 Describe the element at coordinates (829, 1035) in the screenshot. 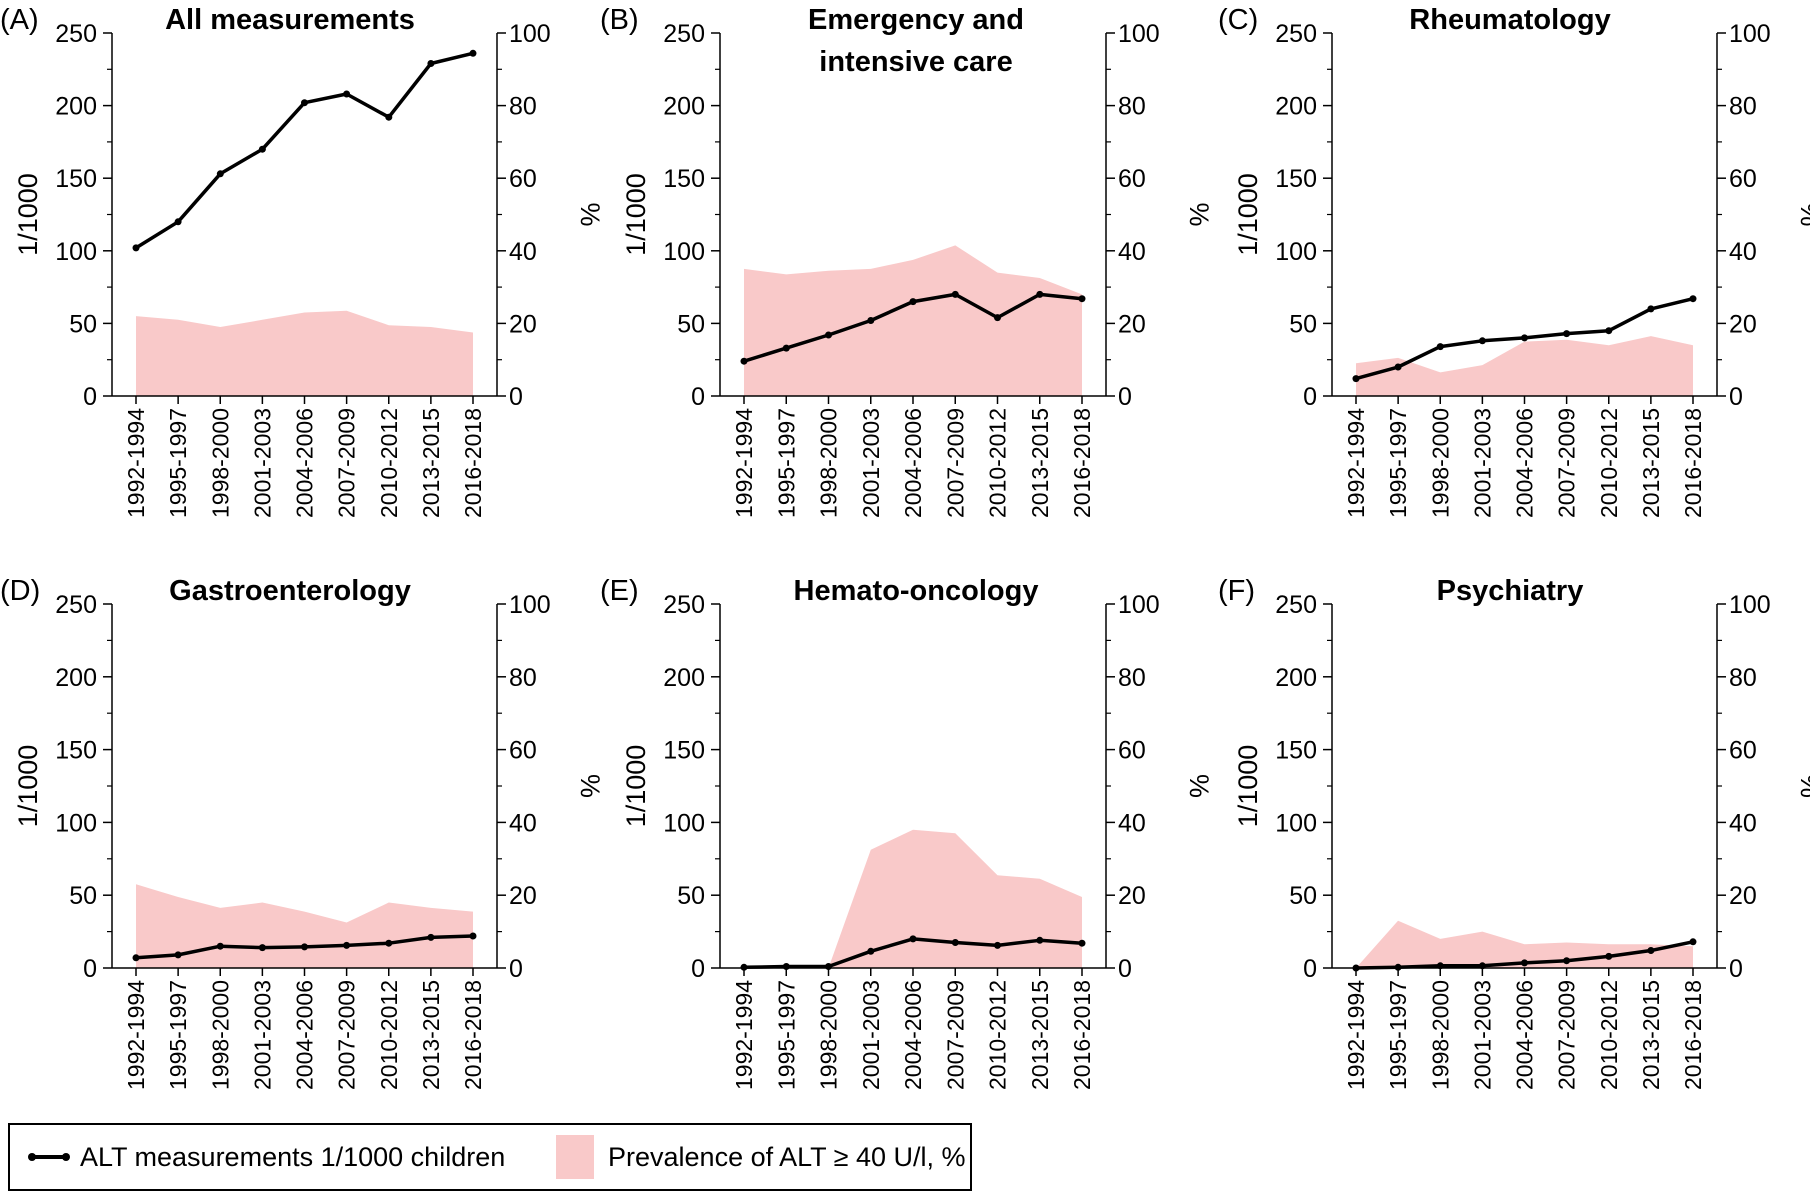

I see `x-tick-label: 1998-2000` at that location.